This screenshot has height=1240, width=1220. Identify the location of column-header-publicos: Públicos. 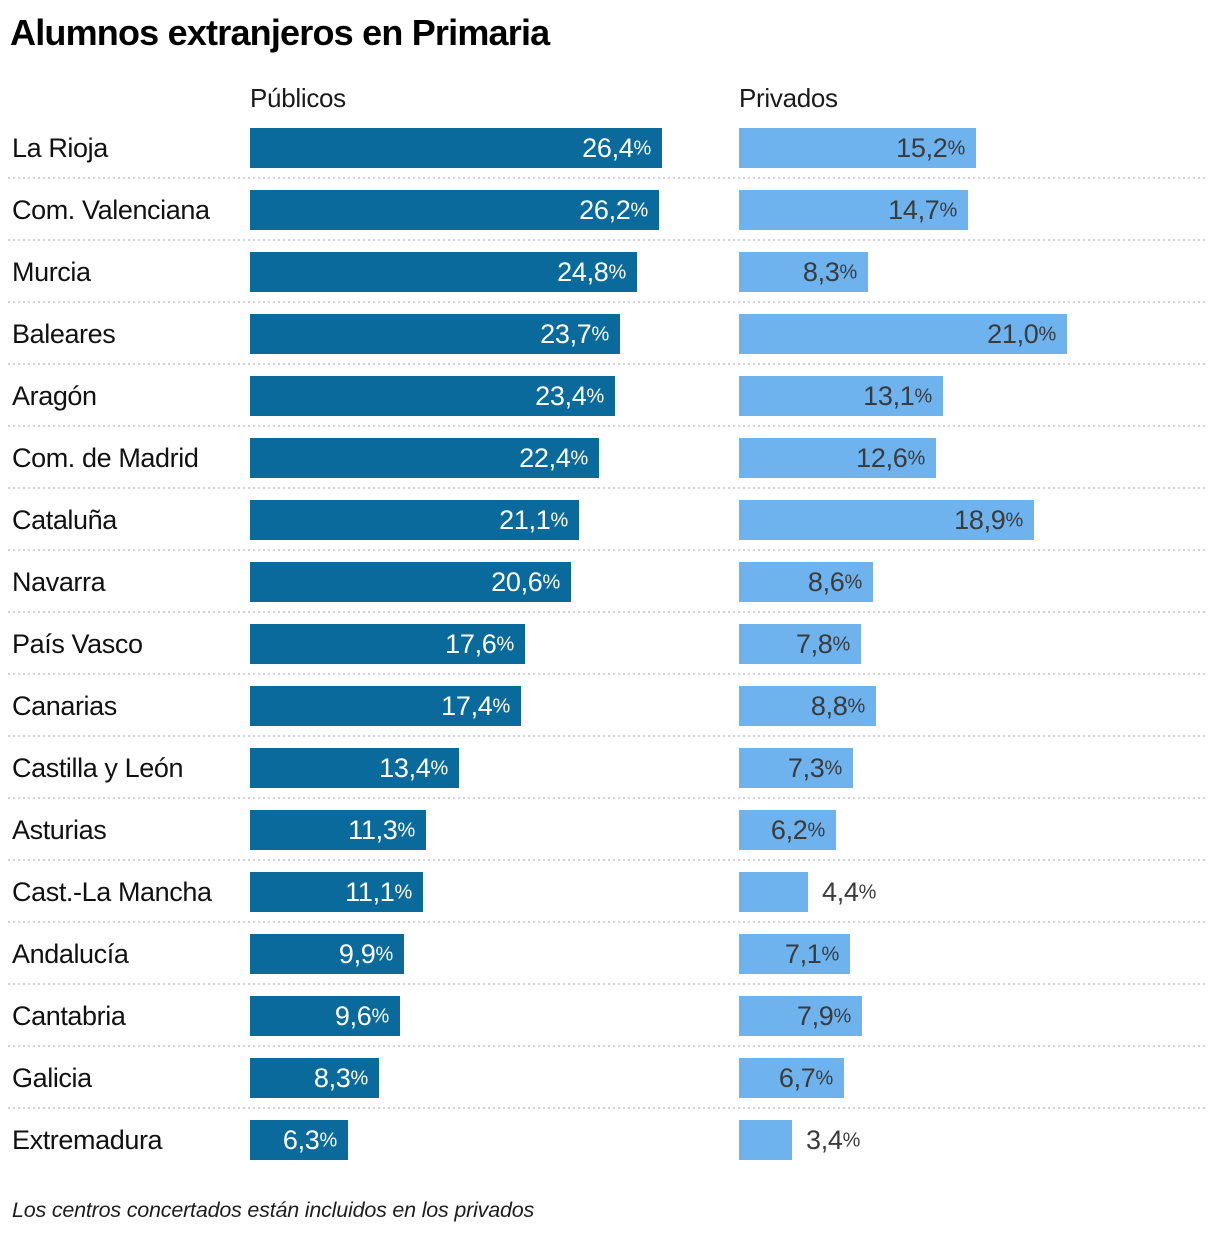
(298, 98).